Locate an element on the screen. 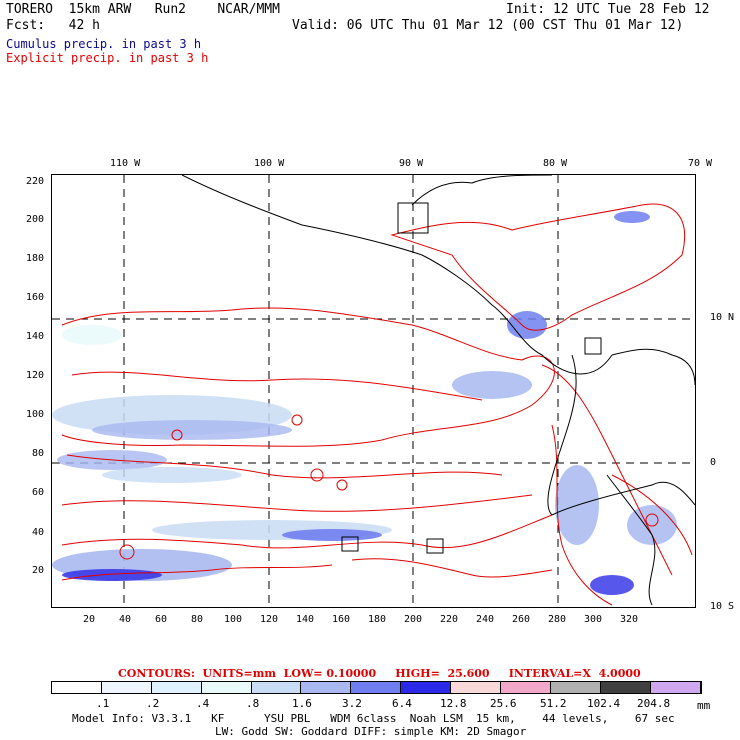 The height and width of the screenshot is (740, 740). y-tick-label: 200 is located at coordinates (35, 219).